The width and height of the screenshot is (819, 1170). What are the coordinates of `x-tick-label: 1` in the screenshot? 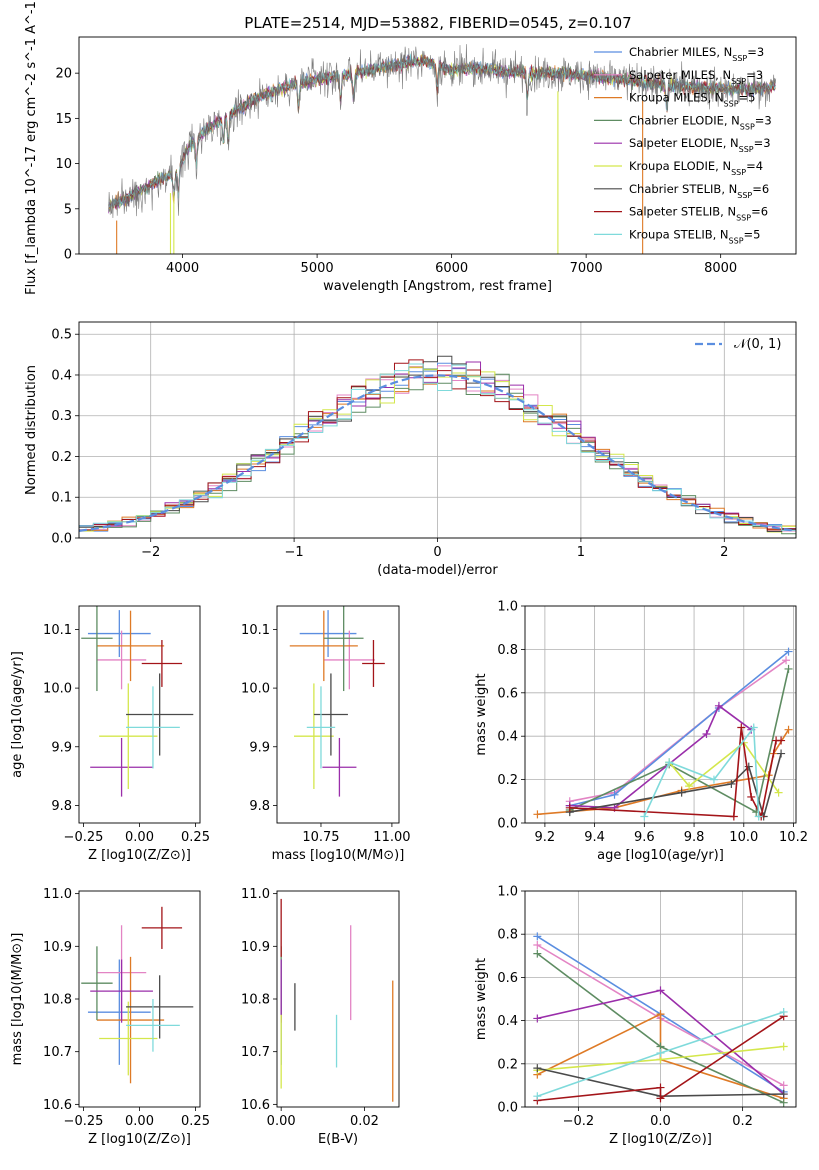 It's located at (581, 552).